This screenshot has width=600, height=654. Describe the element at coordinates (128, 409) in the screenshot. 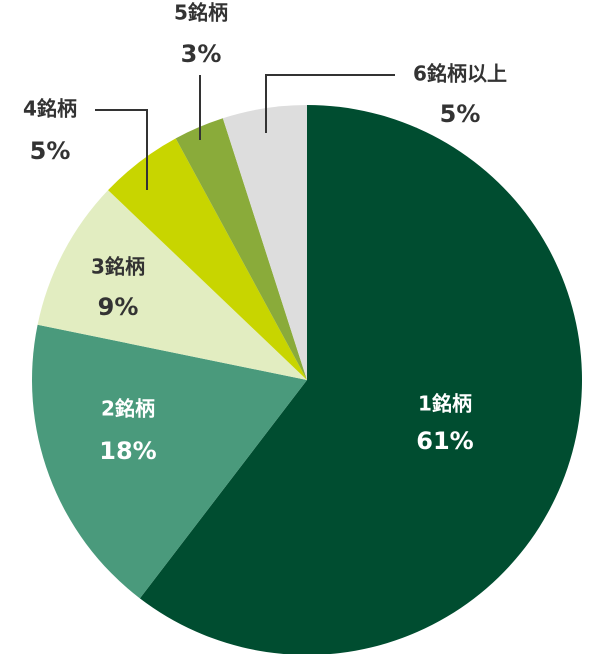

I see `category-label: 2銘柄` at that location.